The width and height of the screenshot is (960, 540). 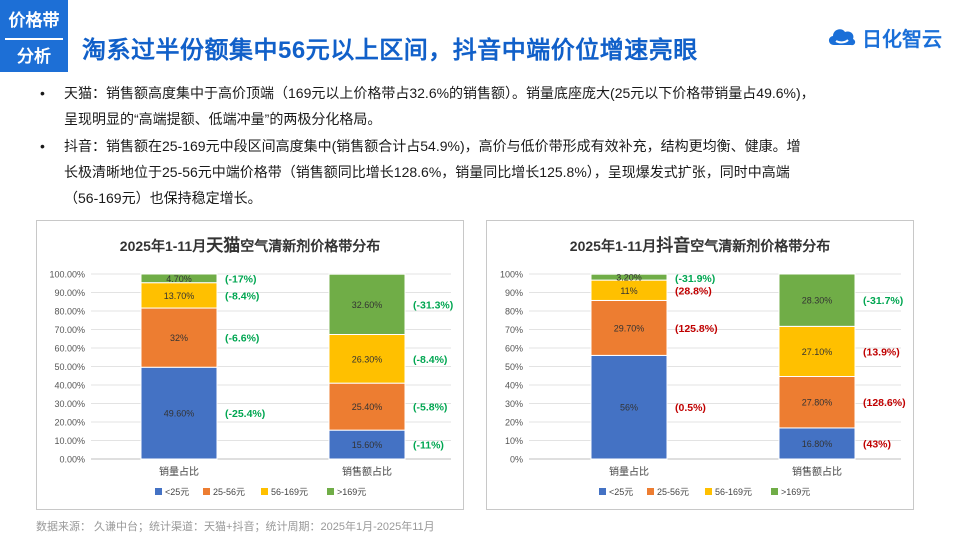 What do you see at coordinates (69, 330) in the screenshot?
I see `y-tick-label: 70.00%` at bounding box center [69, 330].